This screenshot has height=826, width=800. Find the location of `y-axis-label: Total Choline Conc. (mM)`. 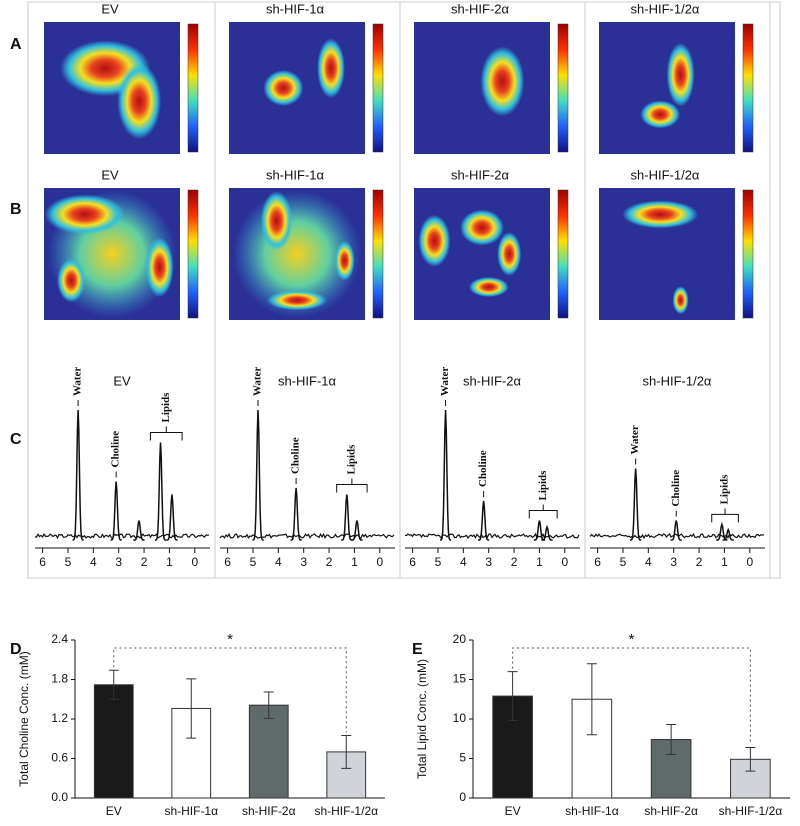

y-axis-label: Total Choline Conc. (mM) is located at coordinates (24, 718).